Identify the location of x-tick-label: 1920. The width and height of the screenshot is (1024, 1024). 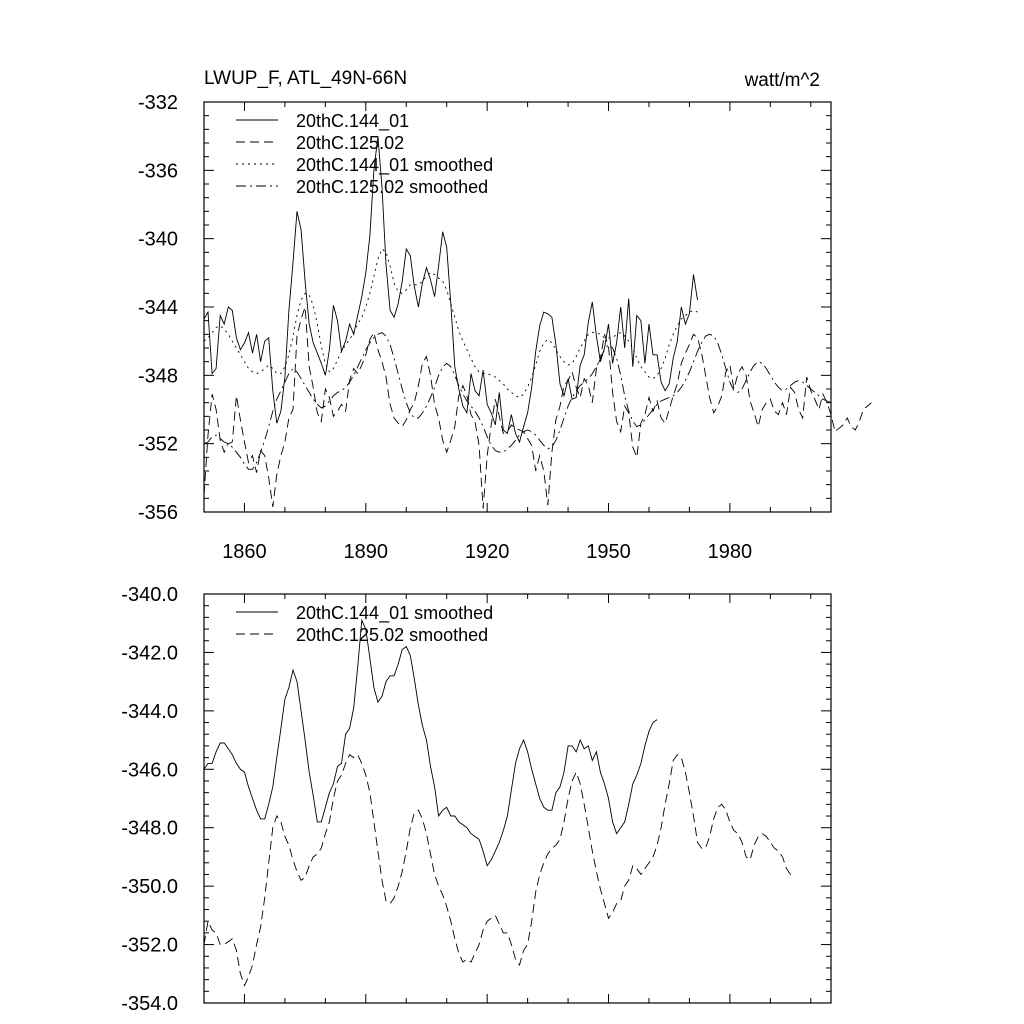
(487, 552).